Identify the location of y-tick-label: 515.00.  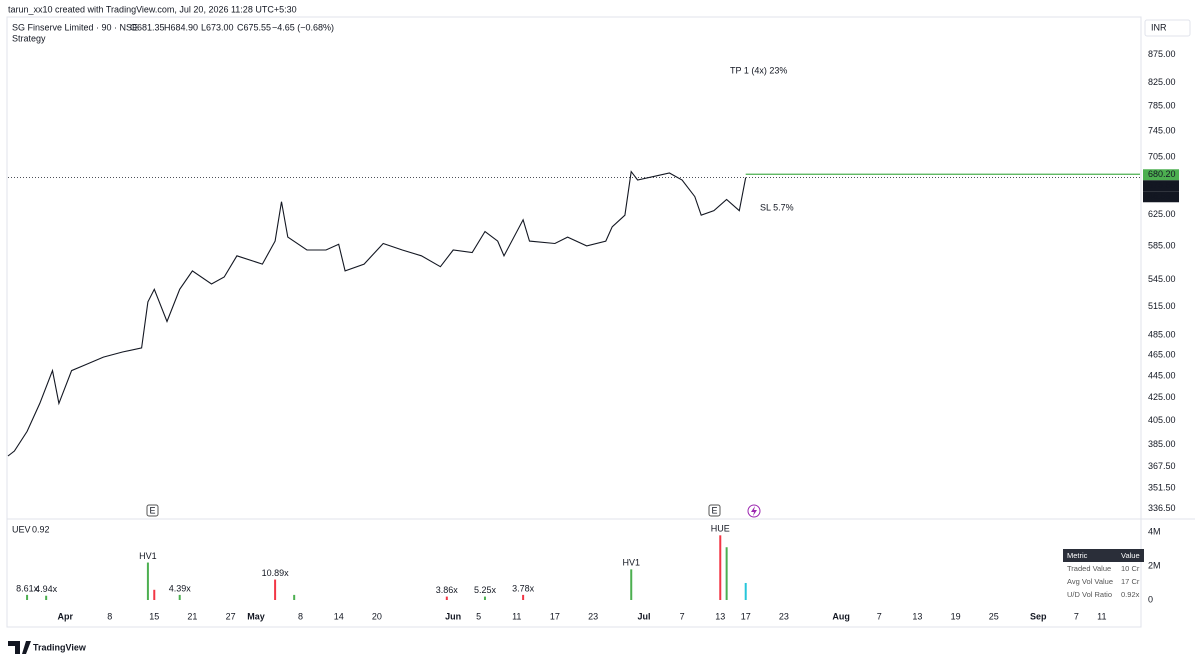
(1162, 306).